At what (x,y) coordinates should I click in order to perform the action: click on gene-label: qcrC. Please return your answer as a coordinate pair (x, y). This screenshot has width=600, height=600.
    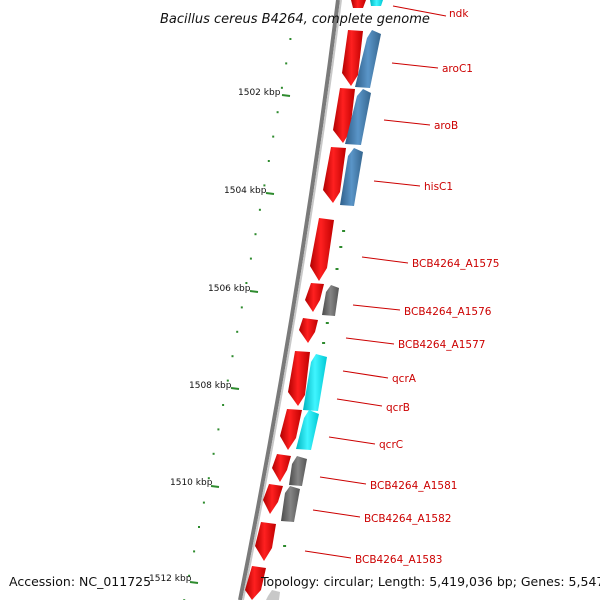
    Looking at the image, I should click on (391, 445).